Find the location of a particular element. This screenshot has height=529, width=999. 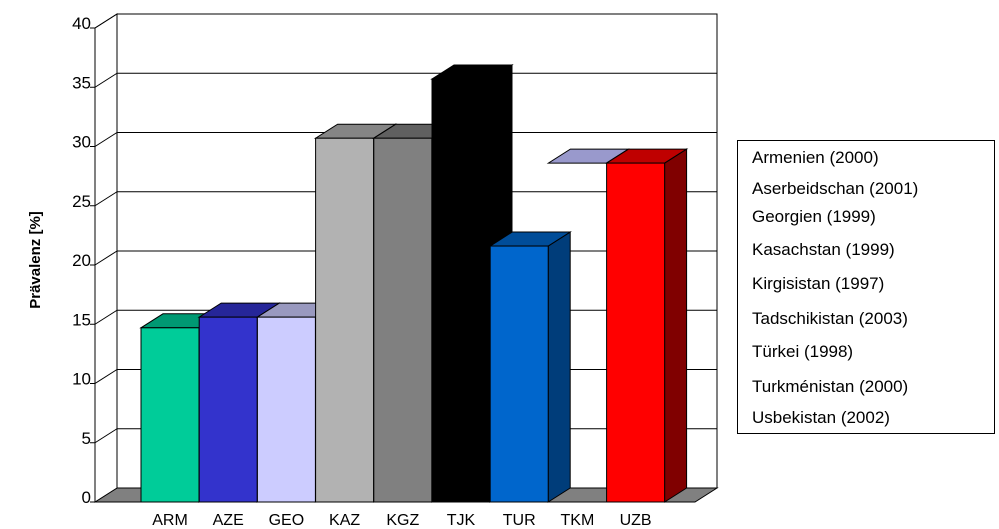

x-tick-label: UZB is located at coordinates (636, 520).